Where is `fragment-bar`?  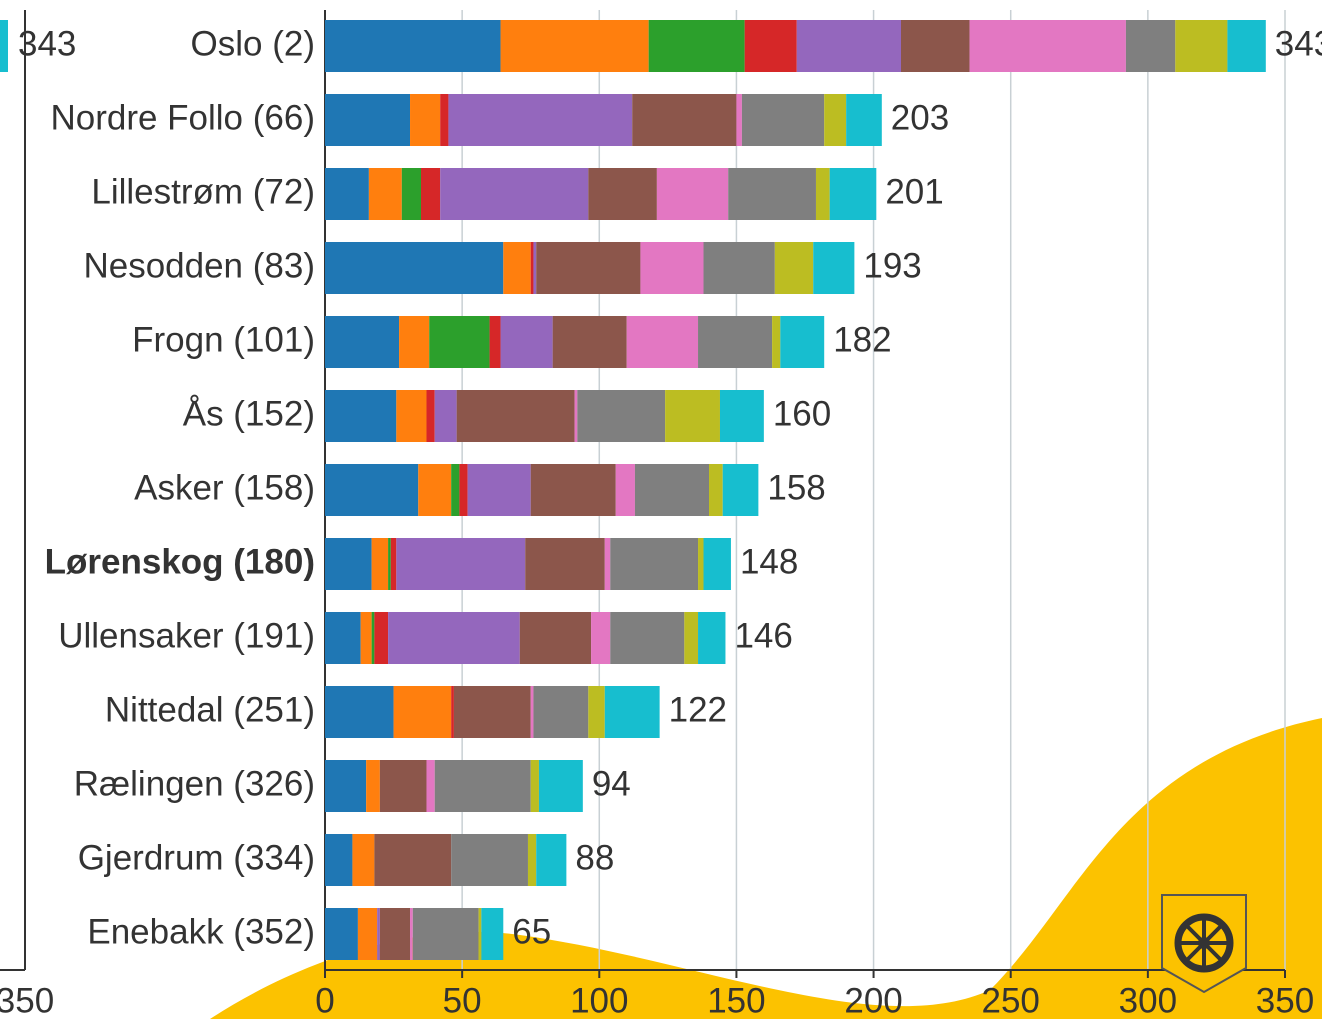
fragment-bar is located at coordinates (4, 46).